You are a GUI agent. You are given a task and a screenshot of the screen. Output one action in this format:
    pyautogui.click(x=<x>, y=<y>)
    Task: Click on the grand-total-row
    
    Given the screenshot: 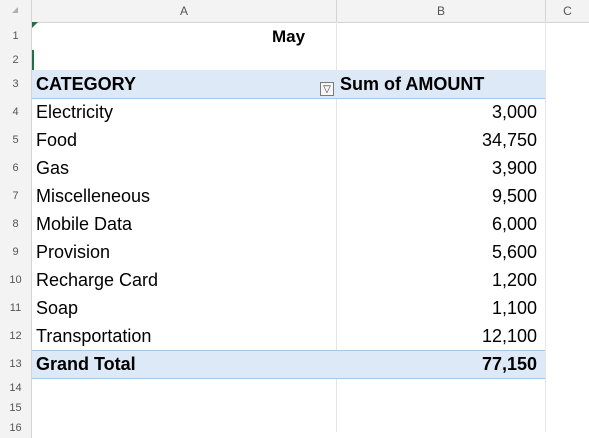 What is the action you would take?
    pyautogui.click(x=288, y=364)
    